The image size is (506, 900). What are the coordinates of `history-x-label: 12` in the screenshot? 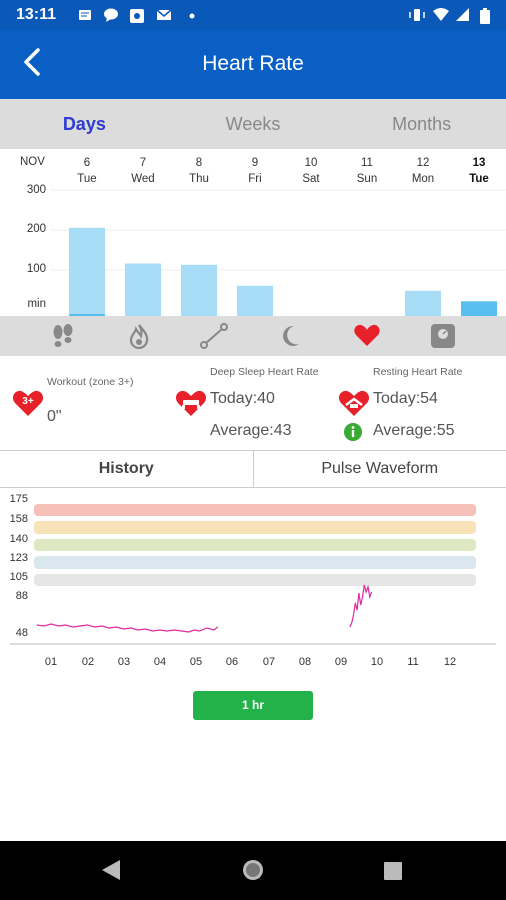 It's located at (450, 662).